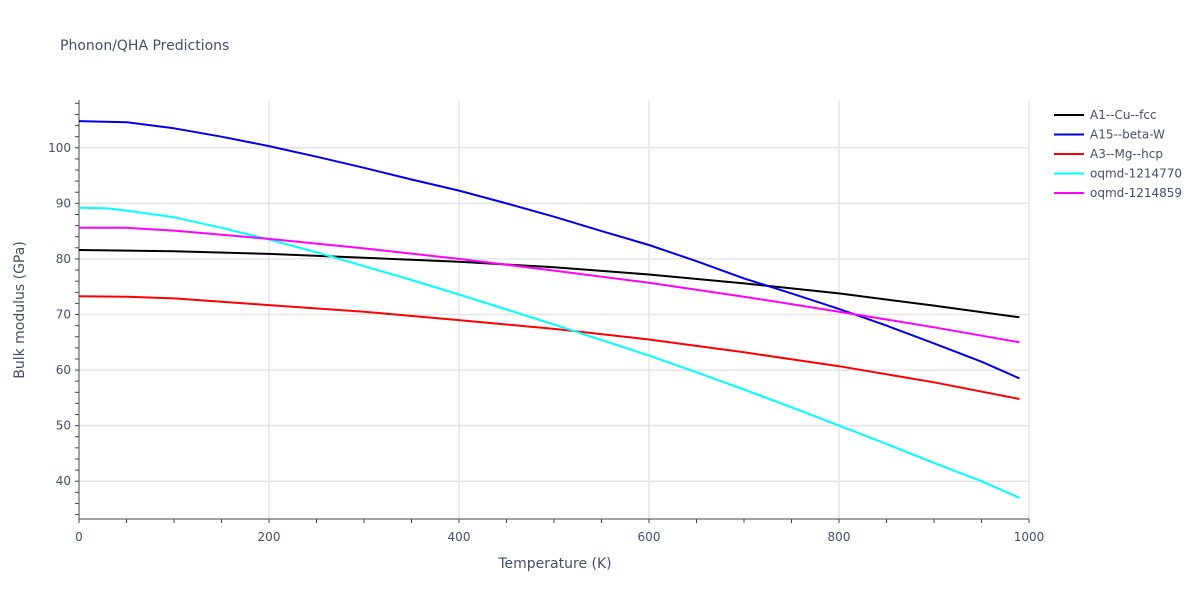 This screenshot has width=1200, height=600. Describe the element at coordinates (1136, 193) in the screenshot. I see `legend-label: oqmd-1214859` at that location.